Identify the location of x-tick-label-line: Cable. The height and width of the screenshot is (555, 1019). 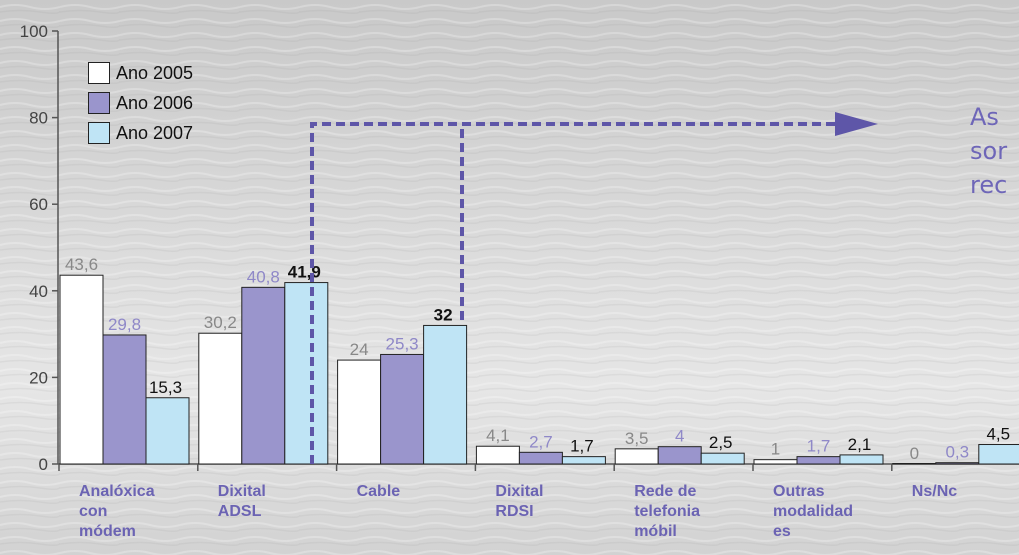
(379, 492).